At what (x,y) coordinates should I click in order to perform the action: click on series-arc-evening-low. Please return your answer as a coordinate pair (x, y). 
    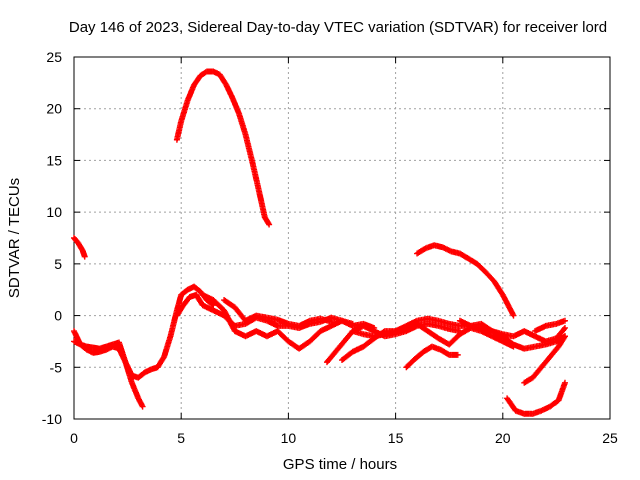
    Looking at the image, I should click on (536, 398).